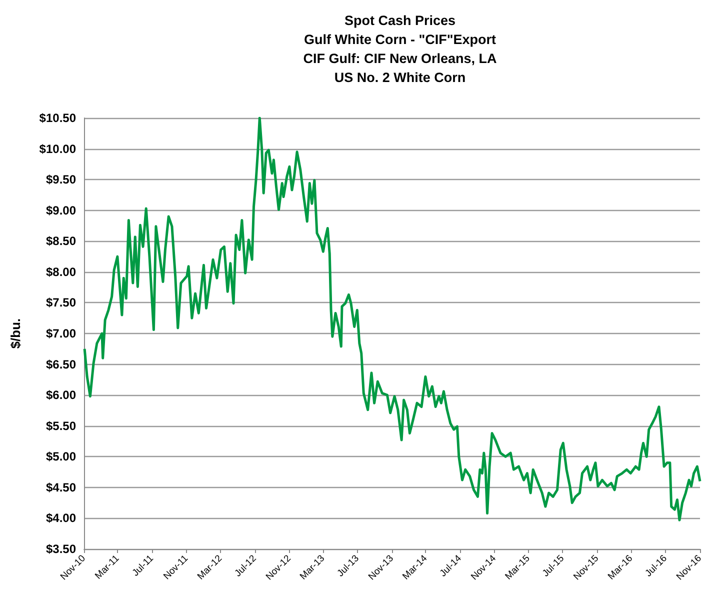 This screenshot has height=596, width=711. What do you see at coordinates (61, 395) in the screenshot?
I see `y-tick-label: $6.00` at bounding box center [61, 395].